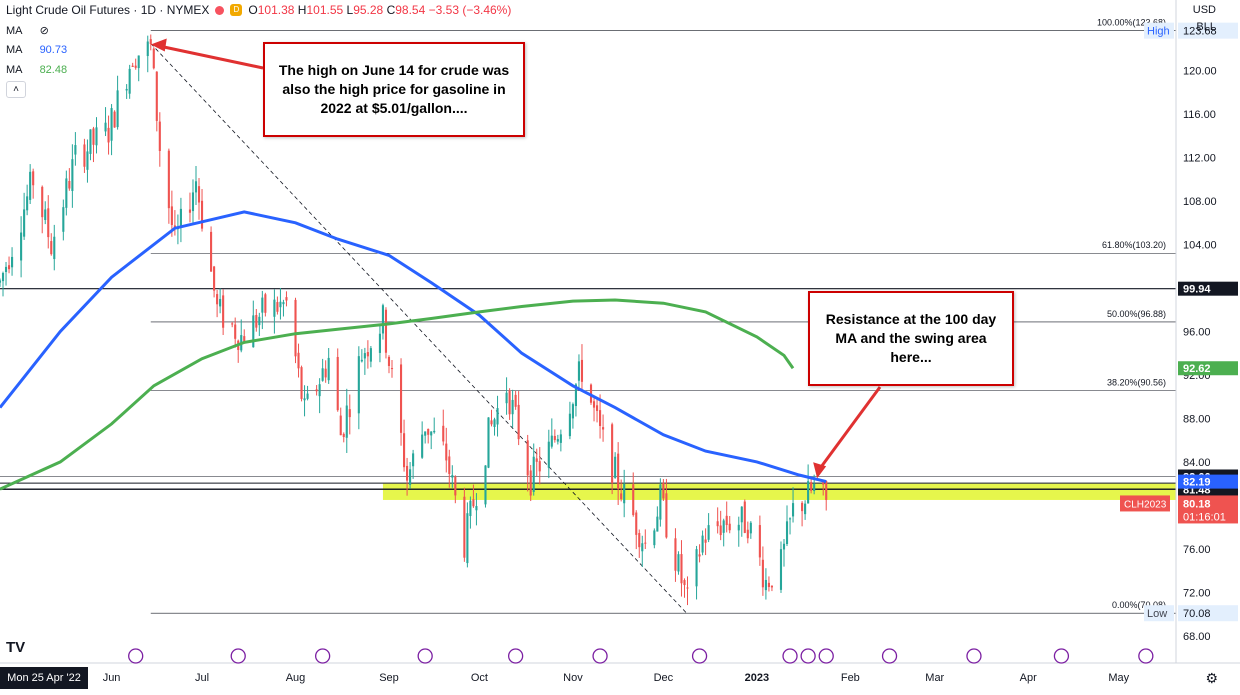 The image size is (1240, 695). Describe the element at coordinates (389, 678) in the screenshot. I see `x-tick-label: Sep` at that location.